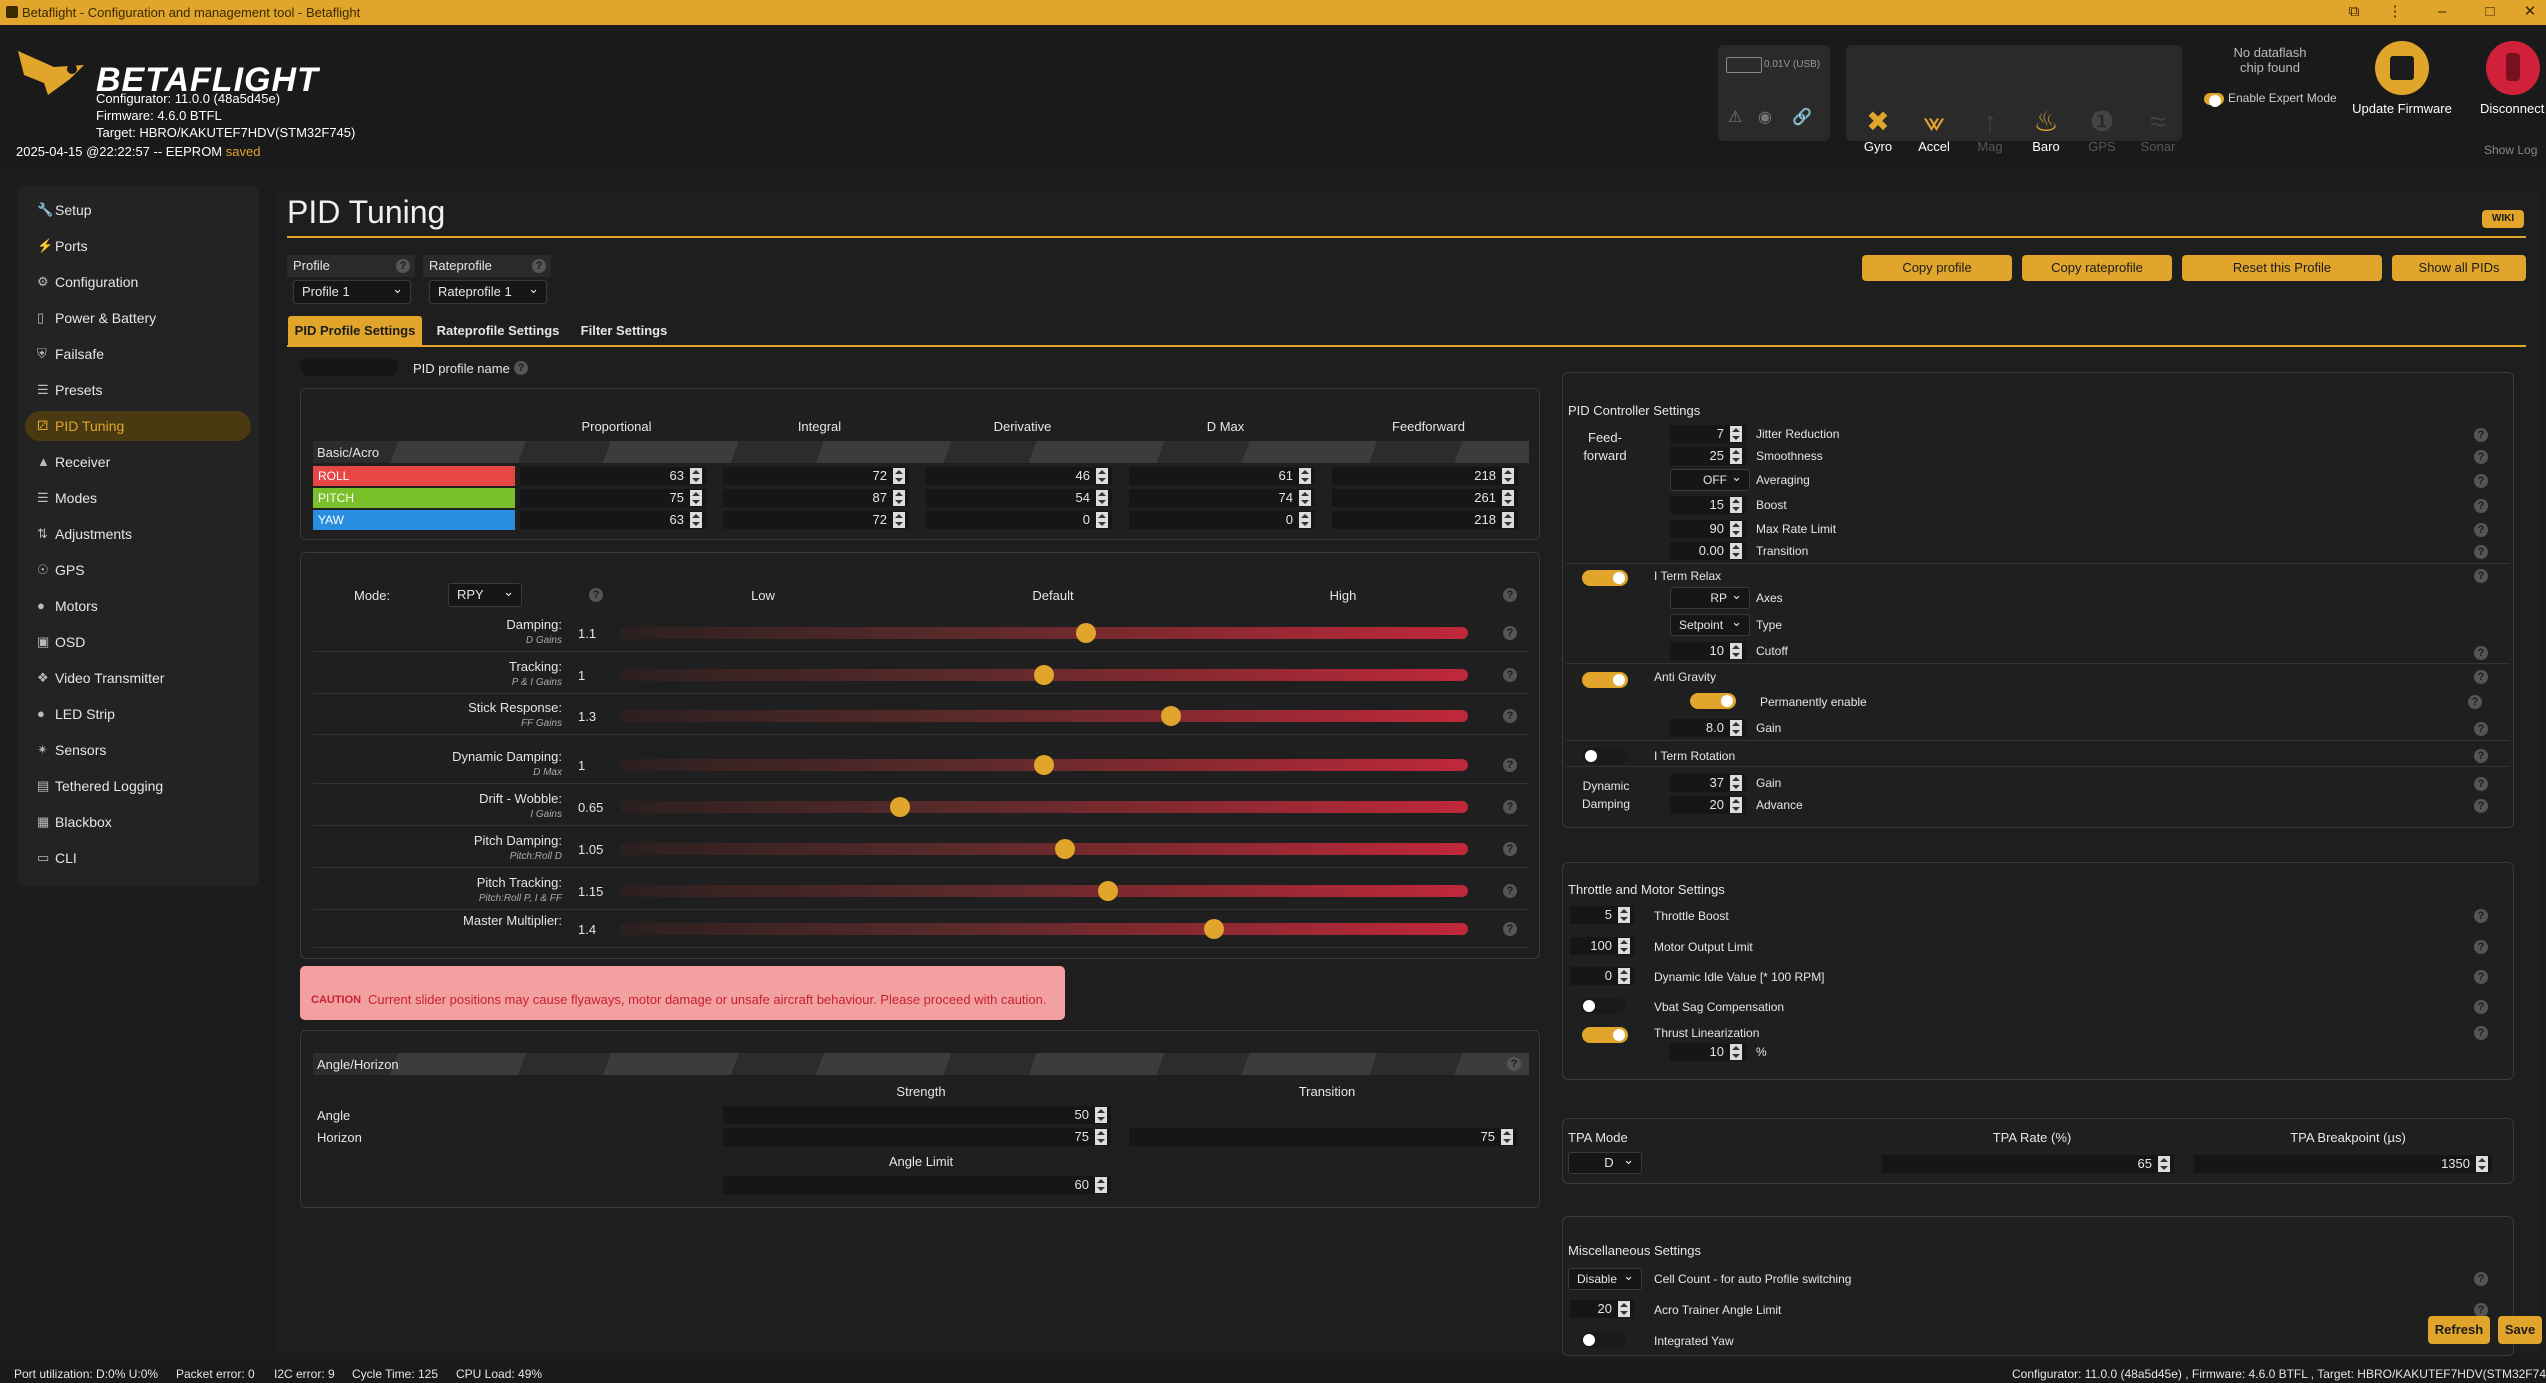  I want to click on iterm-rotation-toggle, so click(1605, 756).